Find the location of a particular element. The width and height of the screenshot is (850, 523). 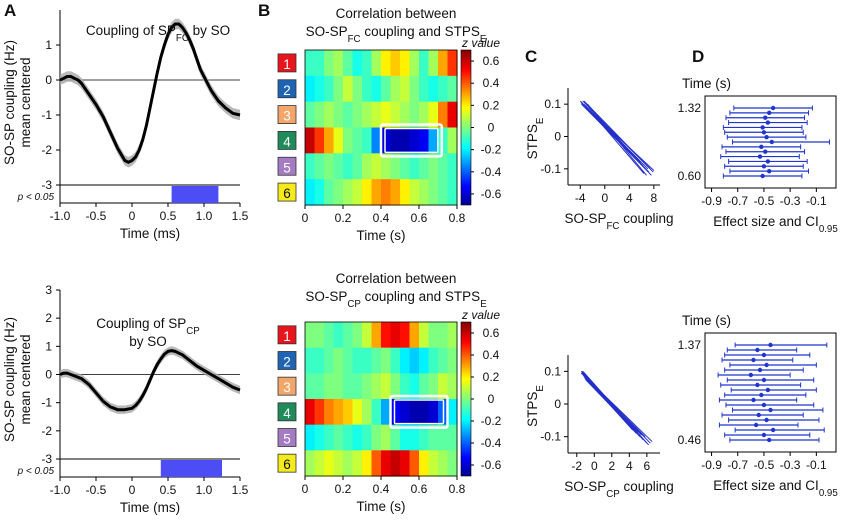

chart-title-sub: CP is located at coordinates (193, 331).